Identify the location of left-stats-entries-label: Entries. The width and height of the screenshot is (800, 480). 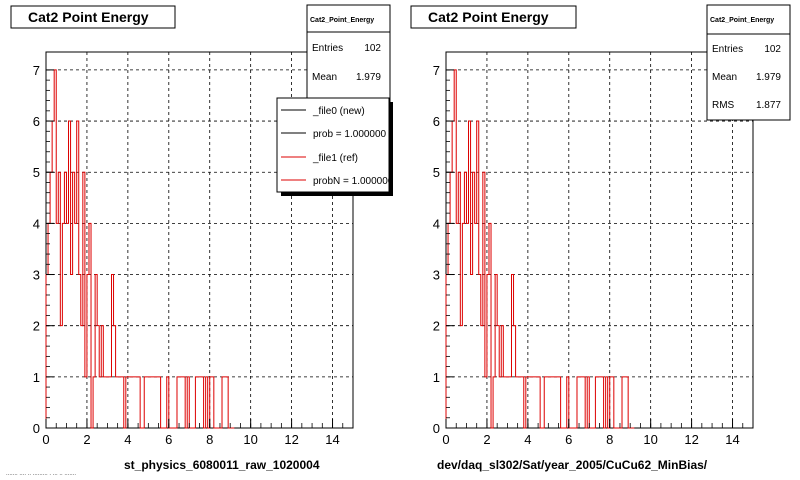
(327, 48).